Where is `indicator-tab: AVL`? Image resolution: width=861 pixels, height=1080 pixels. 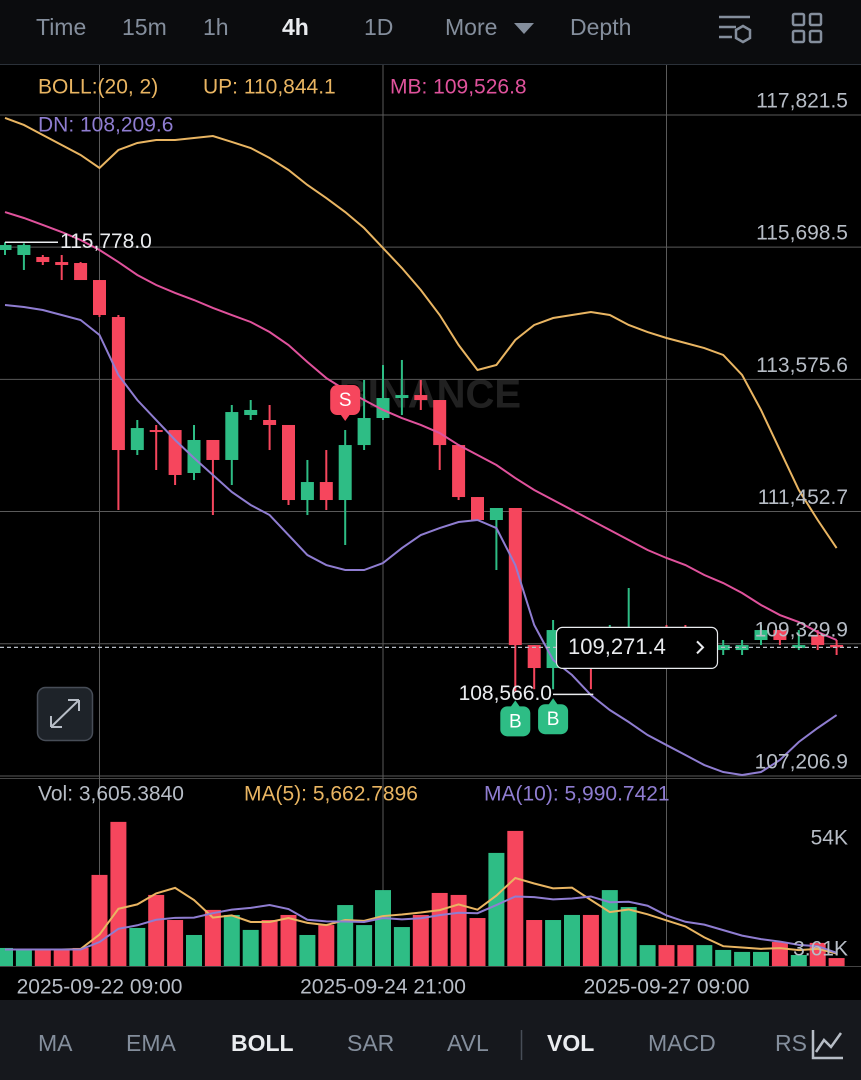 indicator-tab: AVL is located at coordinates (468, 1043).